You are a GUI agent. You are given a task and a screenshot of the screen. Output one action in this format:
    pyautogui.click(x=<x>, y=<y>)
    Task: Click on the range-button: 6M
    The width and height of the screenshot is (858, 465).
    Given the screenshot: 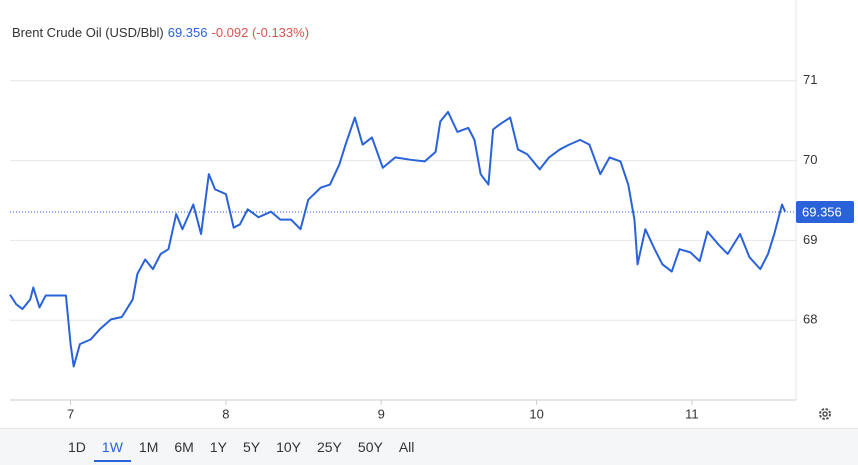 What is the action you would take?
    pyautogui.click(x=184, y=447)
    